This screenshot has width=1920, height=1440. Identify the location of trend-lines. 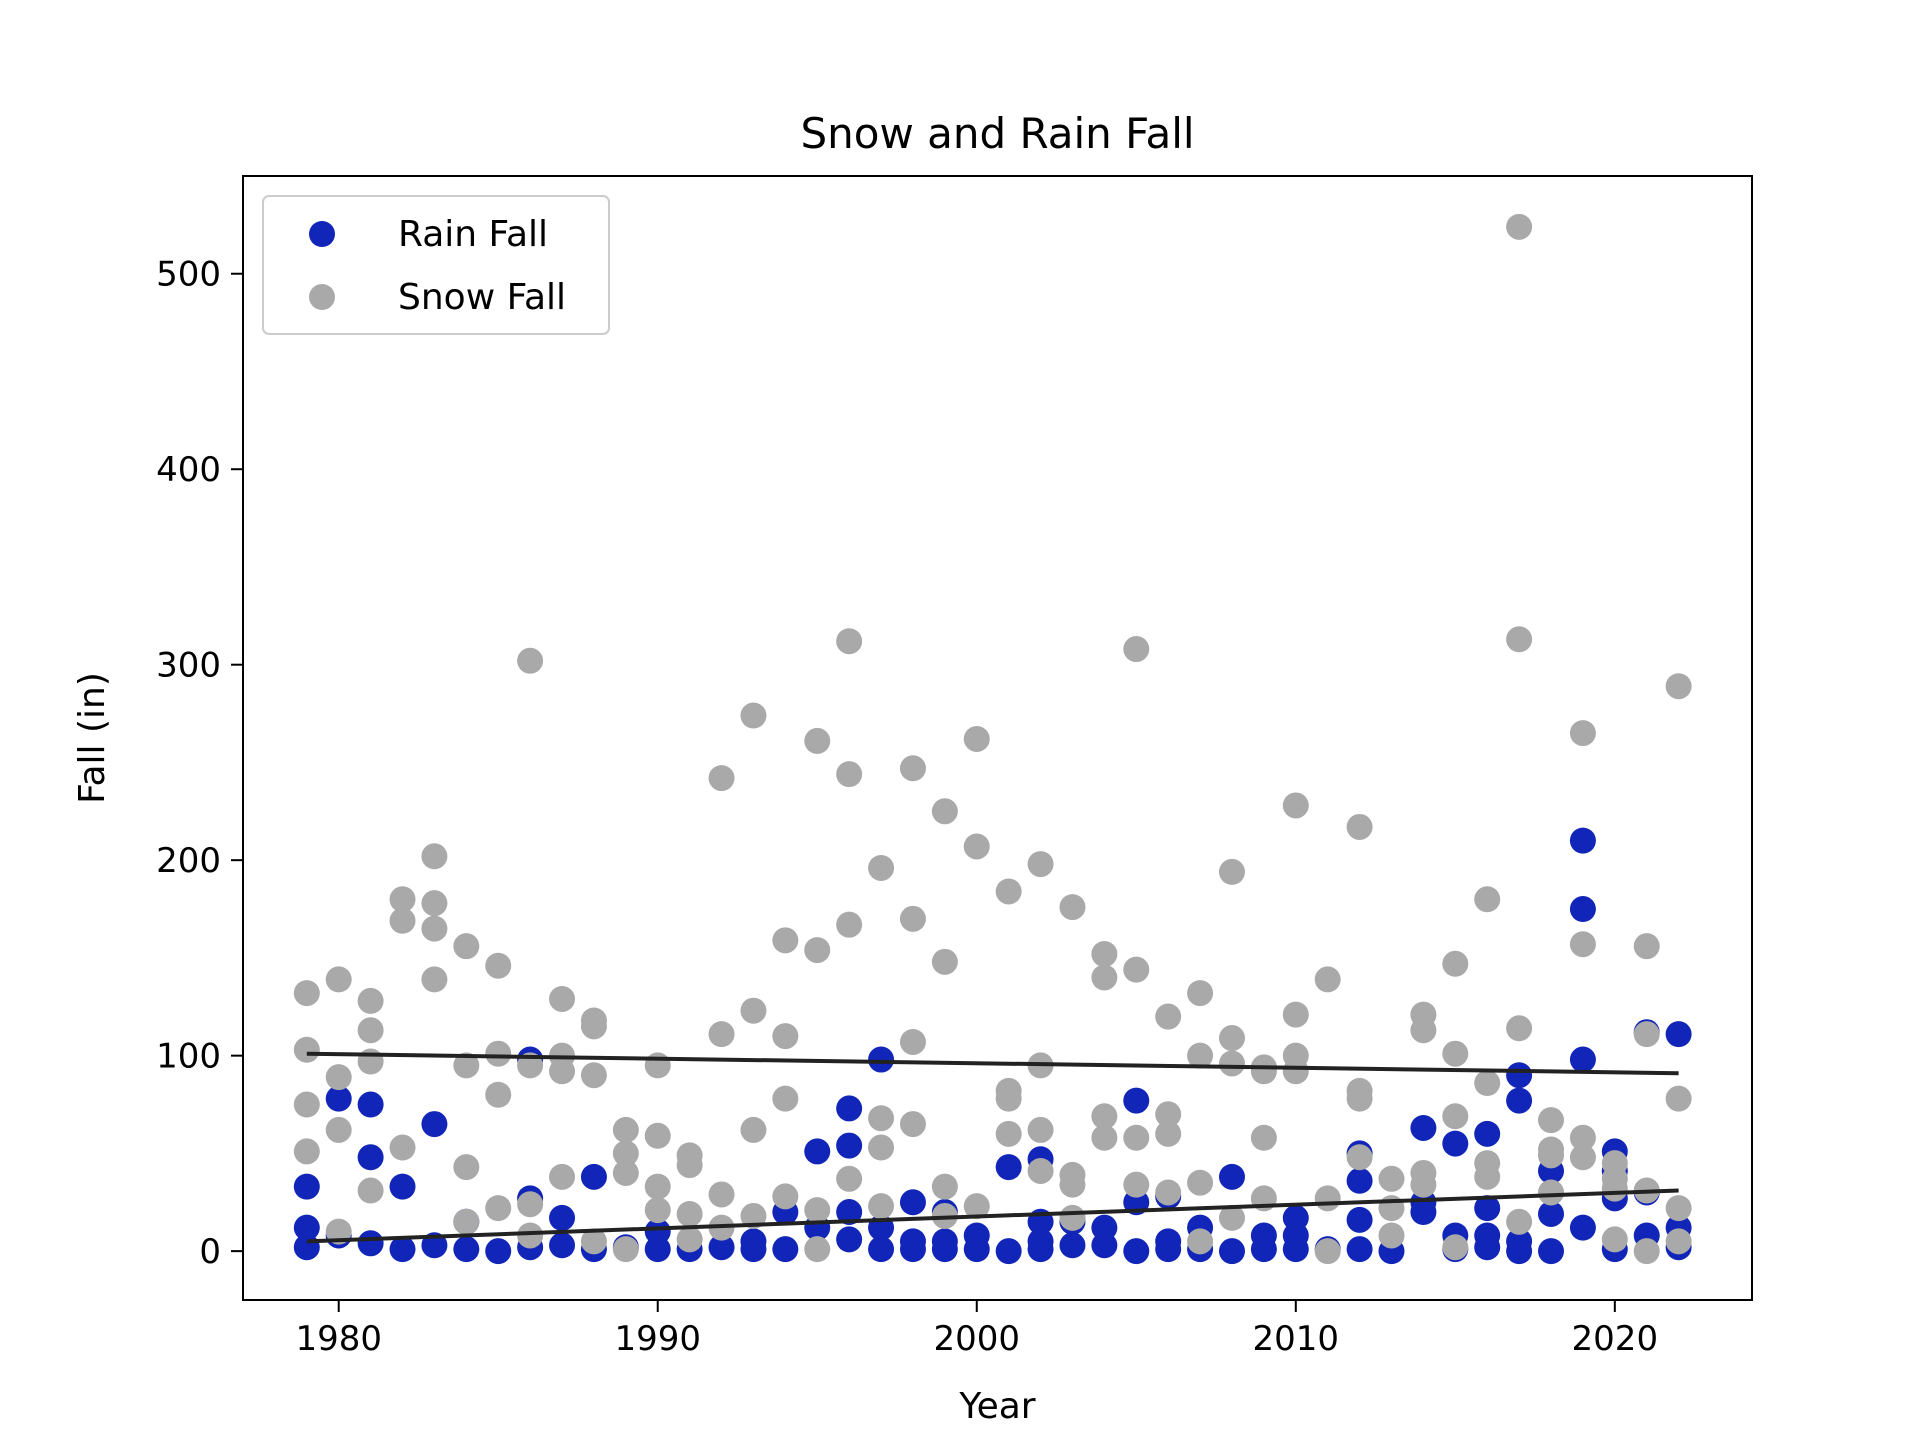
(992, 1147).